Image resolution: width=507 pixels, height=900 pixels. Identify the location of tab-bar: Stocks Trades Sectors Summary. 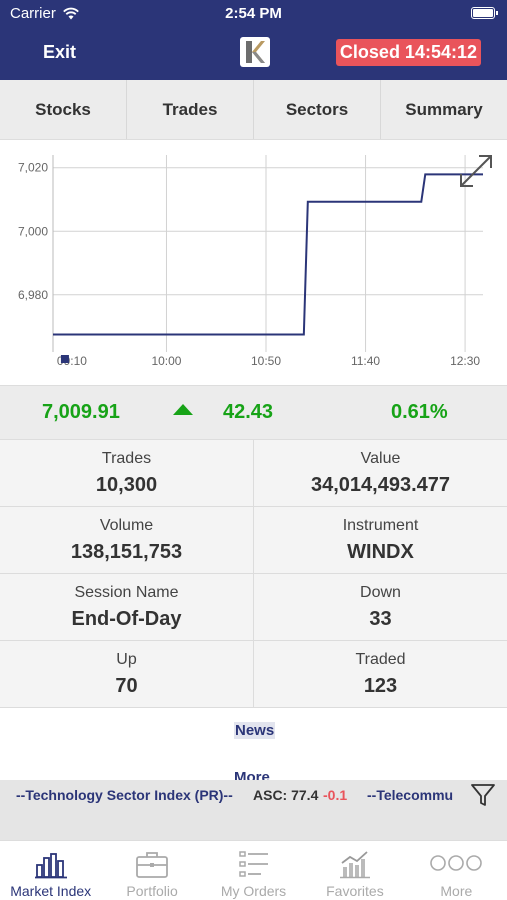
(253, 110).